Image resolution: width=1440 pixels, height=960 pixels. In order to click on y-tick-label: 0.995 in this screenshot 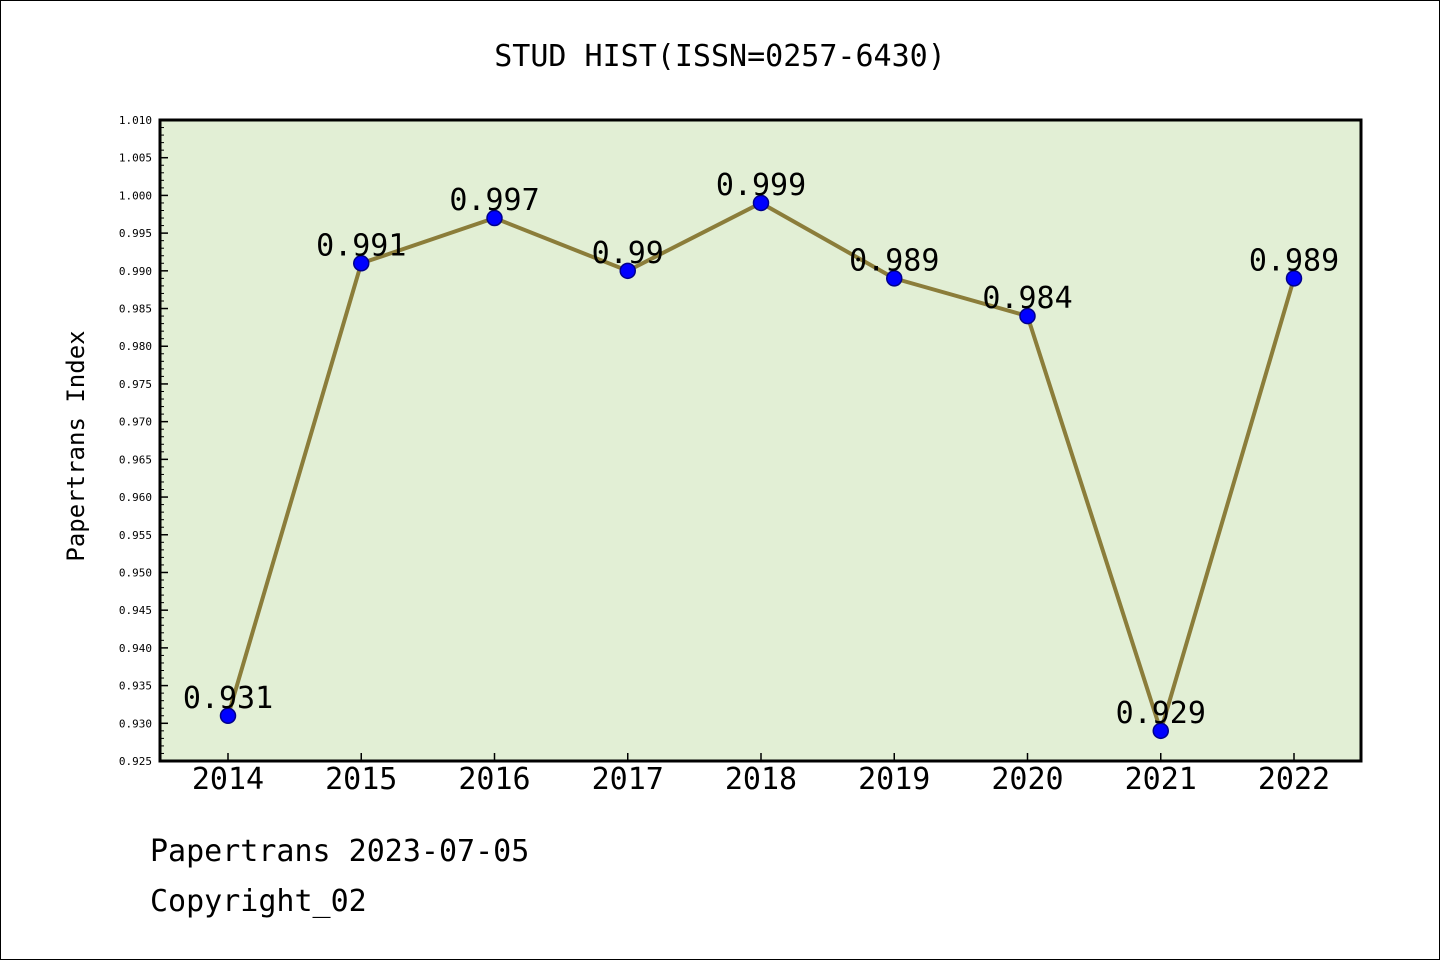, I will do `click(135, 233)`.